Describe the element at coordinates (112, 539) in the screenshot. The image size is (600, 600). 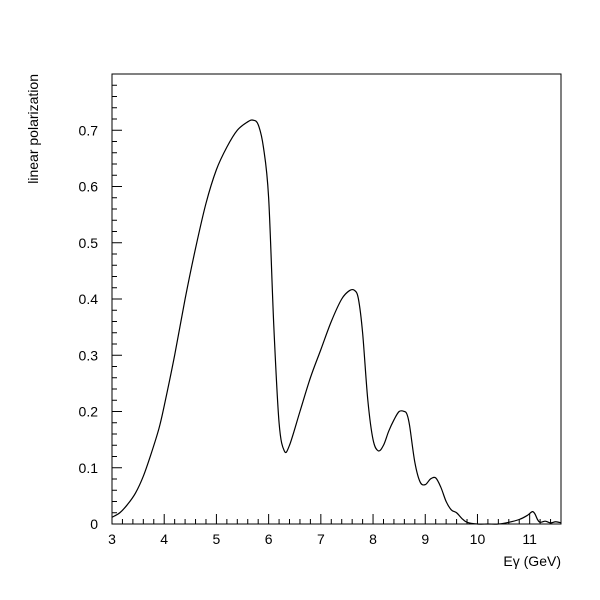
I see `x-tick-label: 3` at that location.